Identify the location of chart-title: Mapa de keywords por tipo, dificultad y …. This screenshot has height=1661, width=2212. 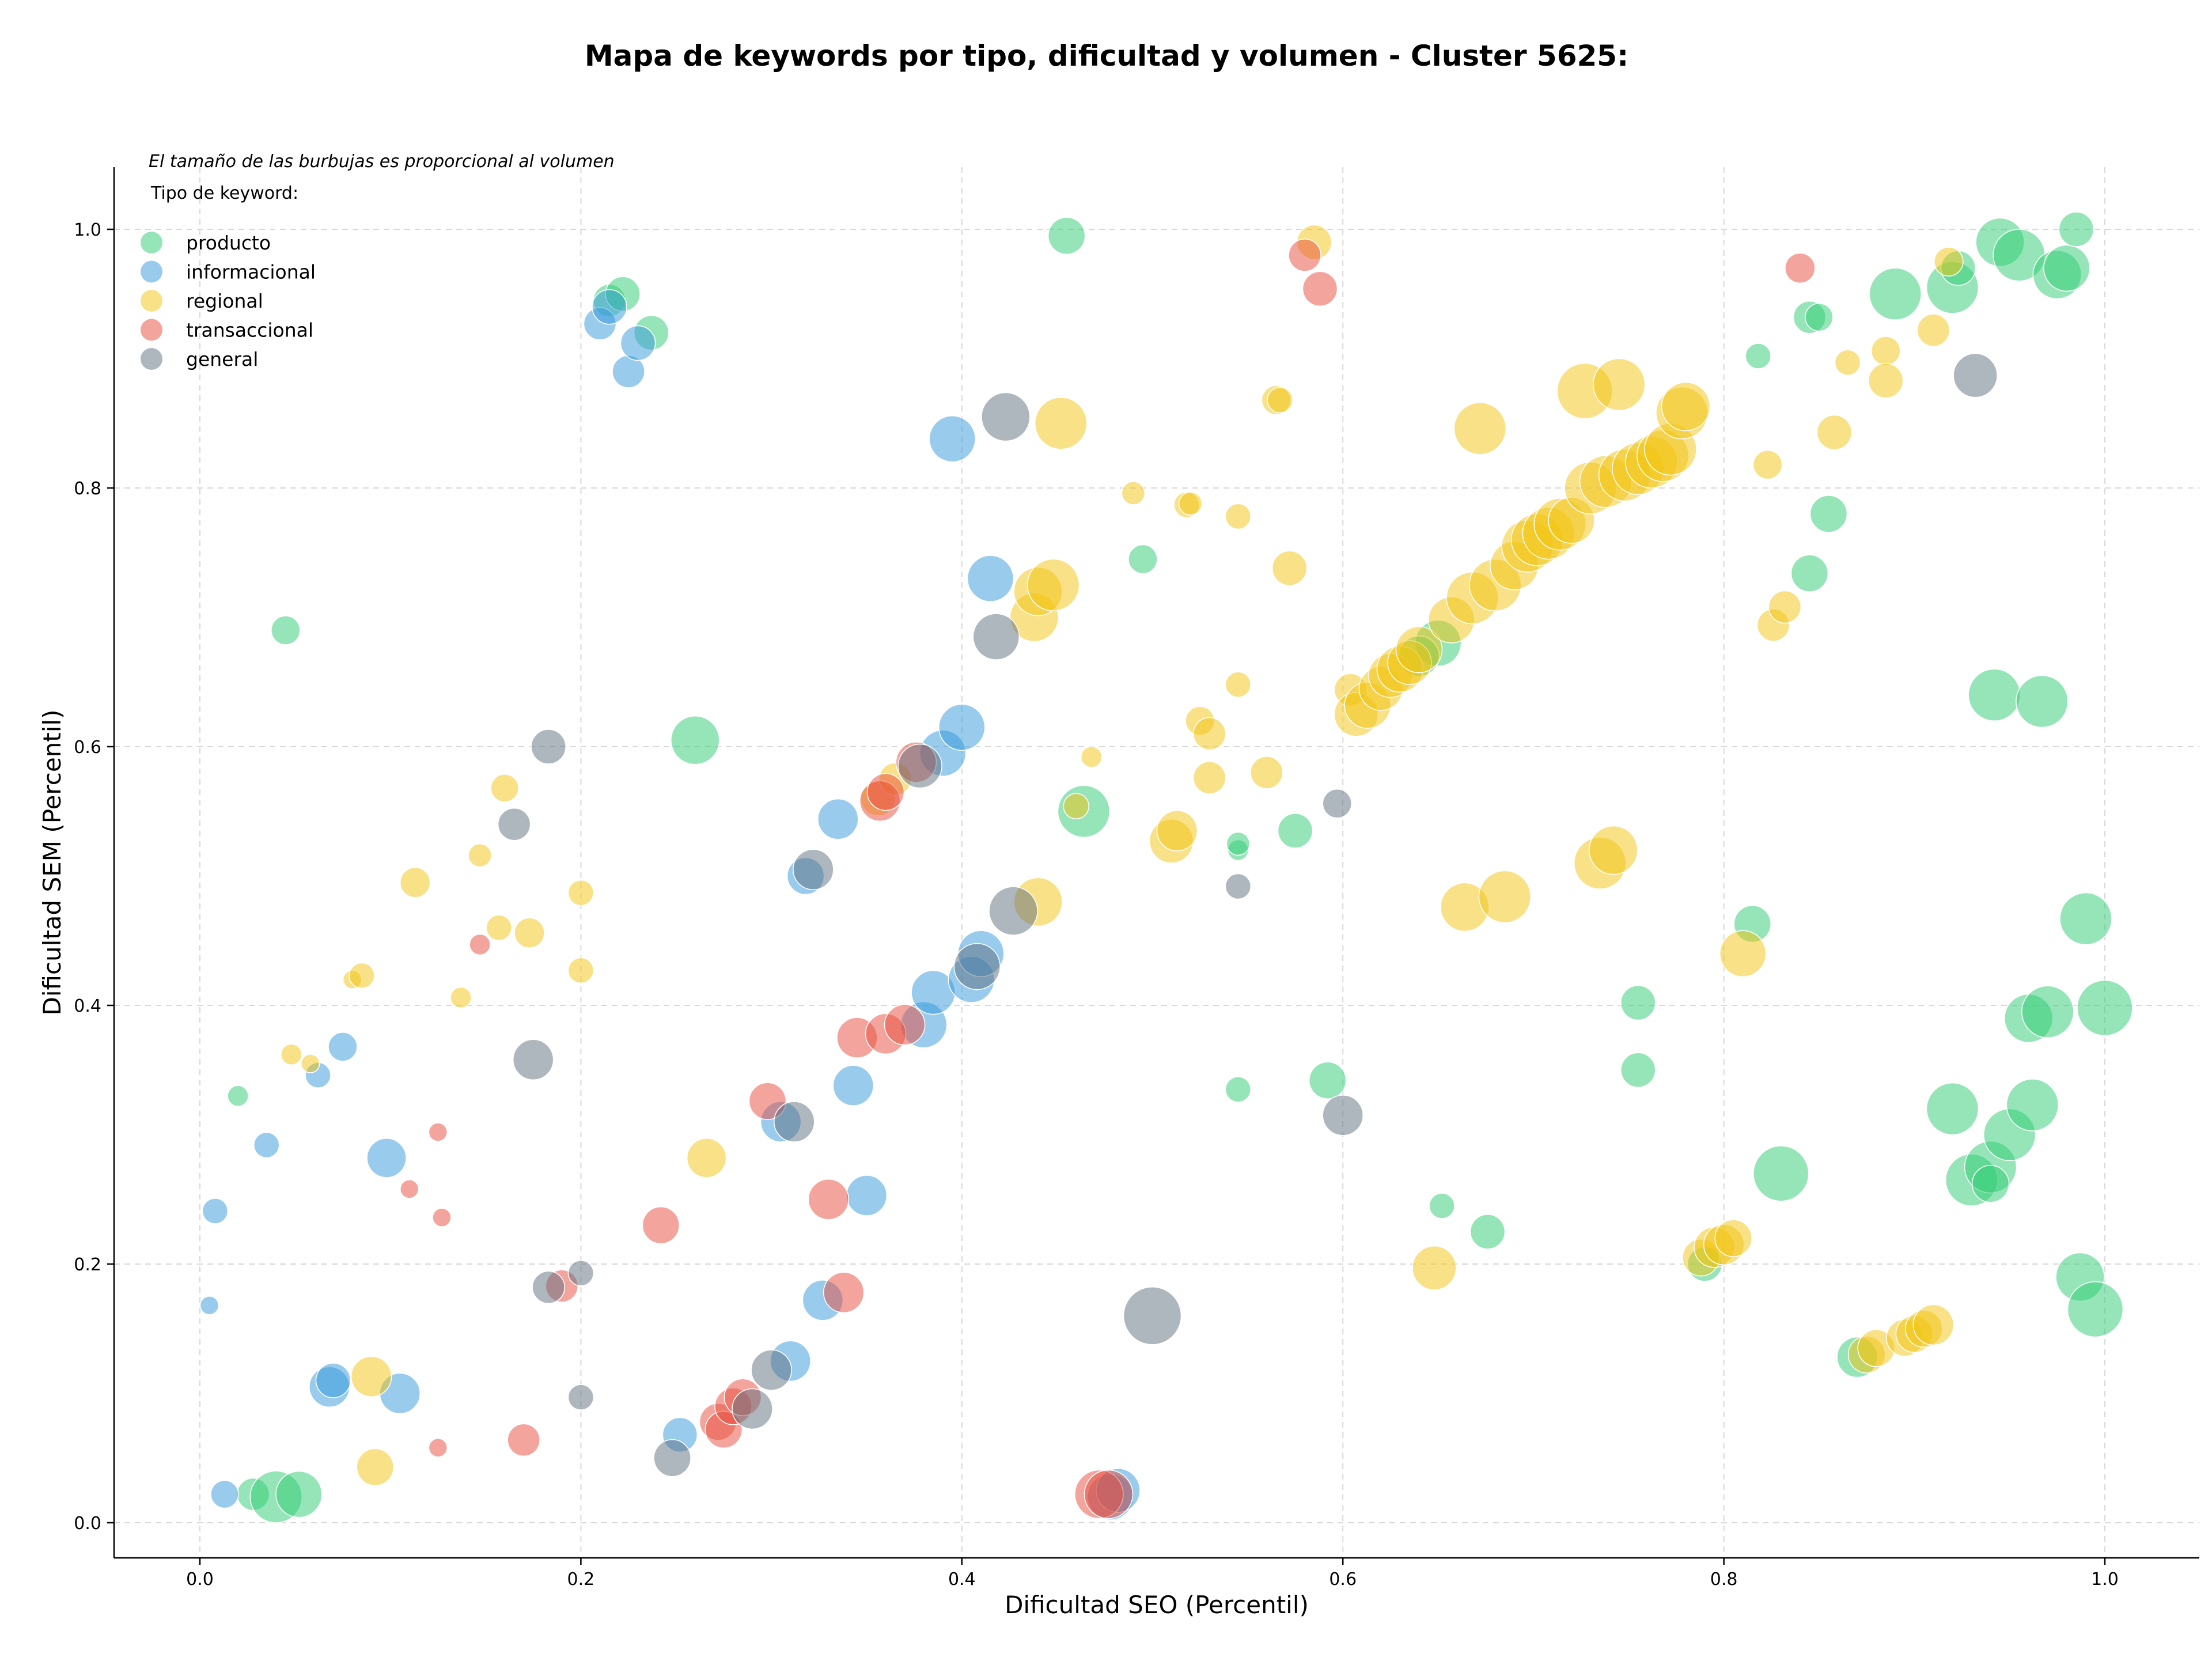
(1106, 56).